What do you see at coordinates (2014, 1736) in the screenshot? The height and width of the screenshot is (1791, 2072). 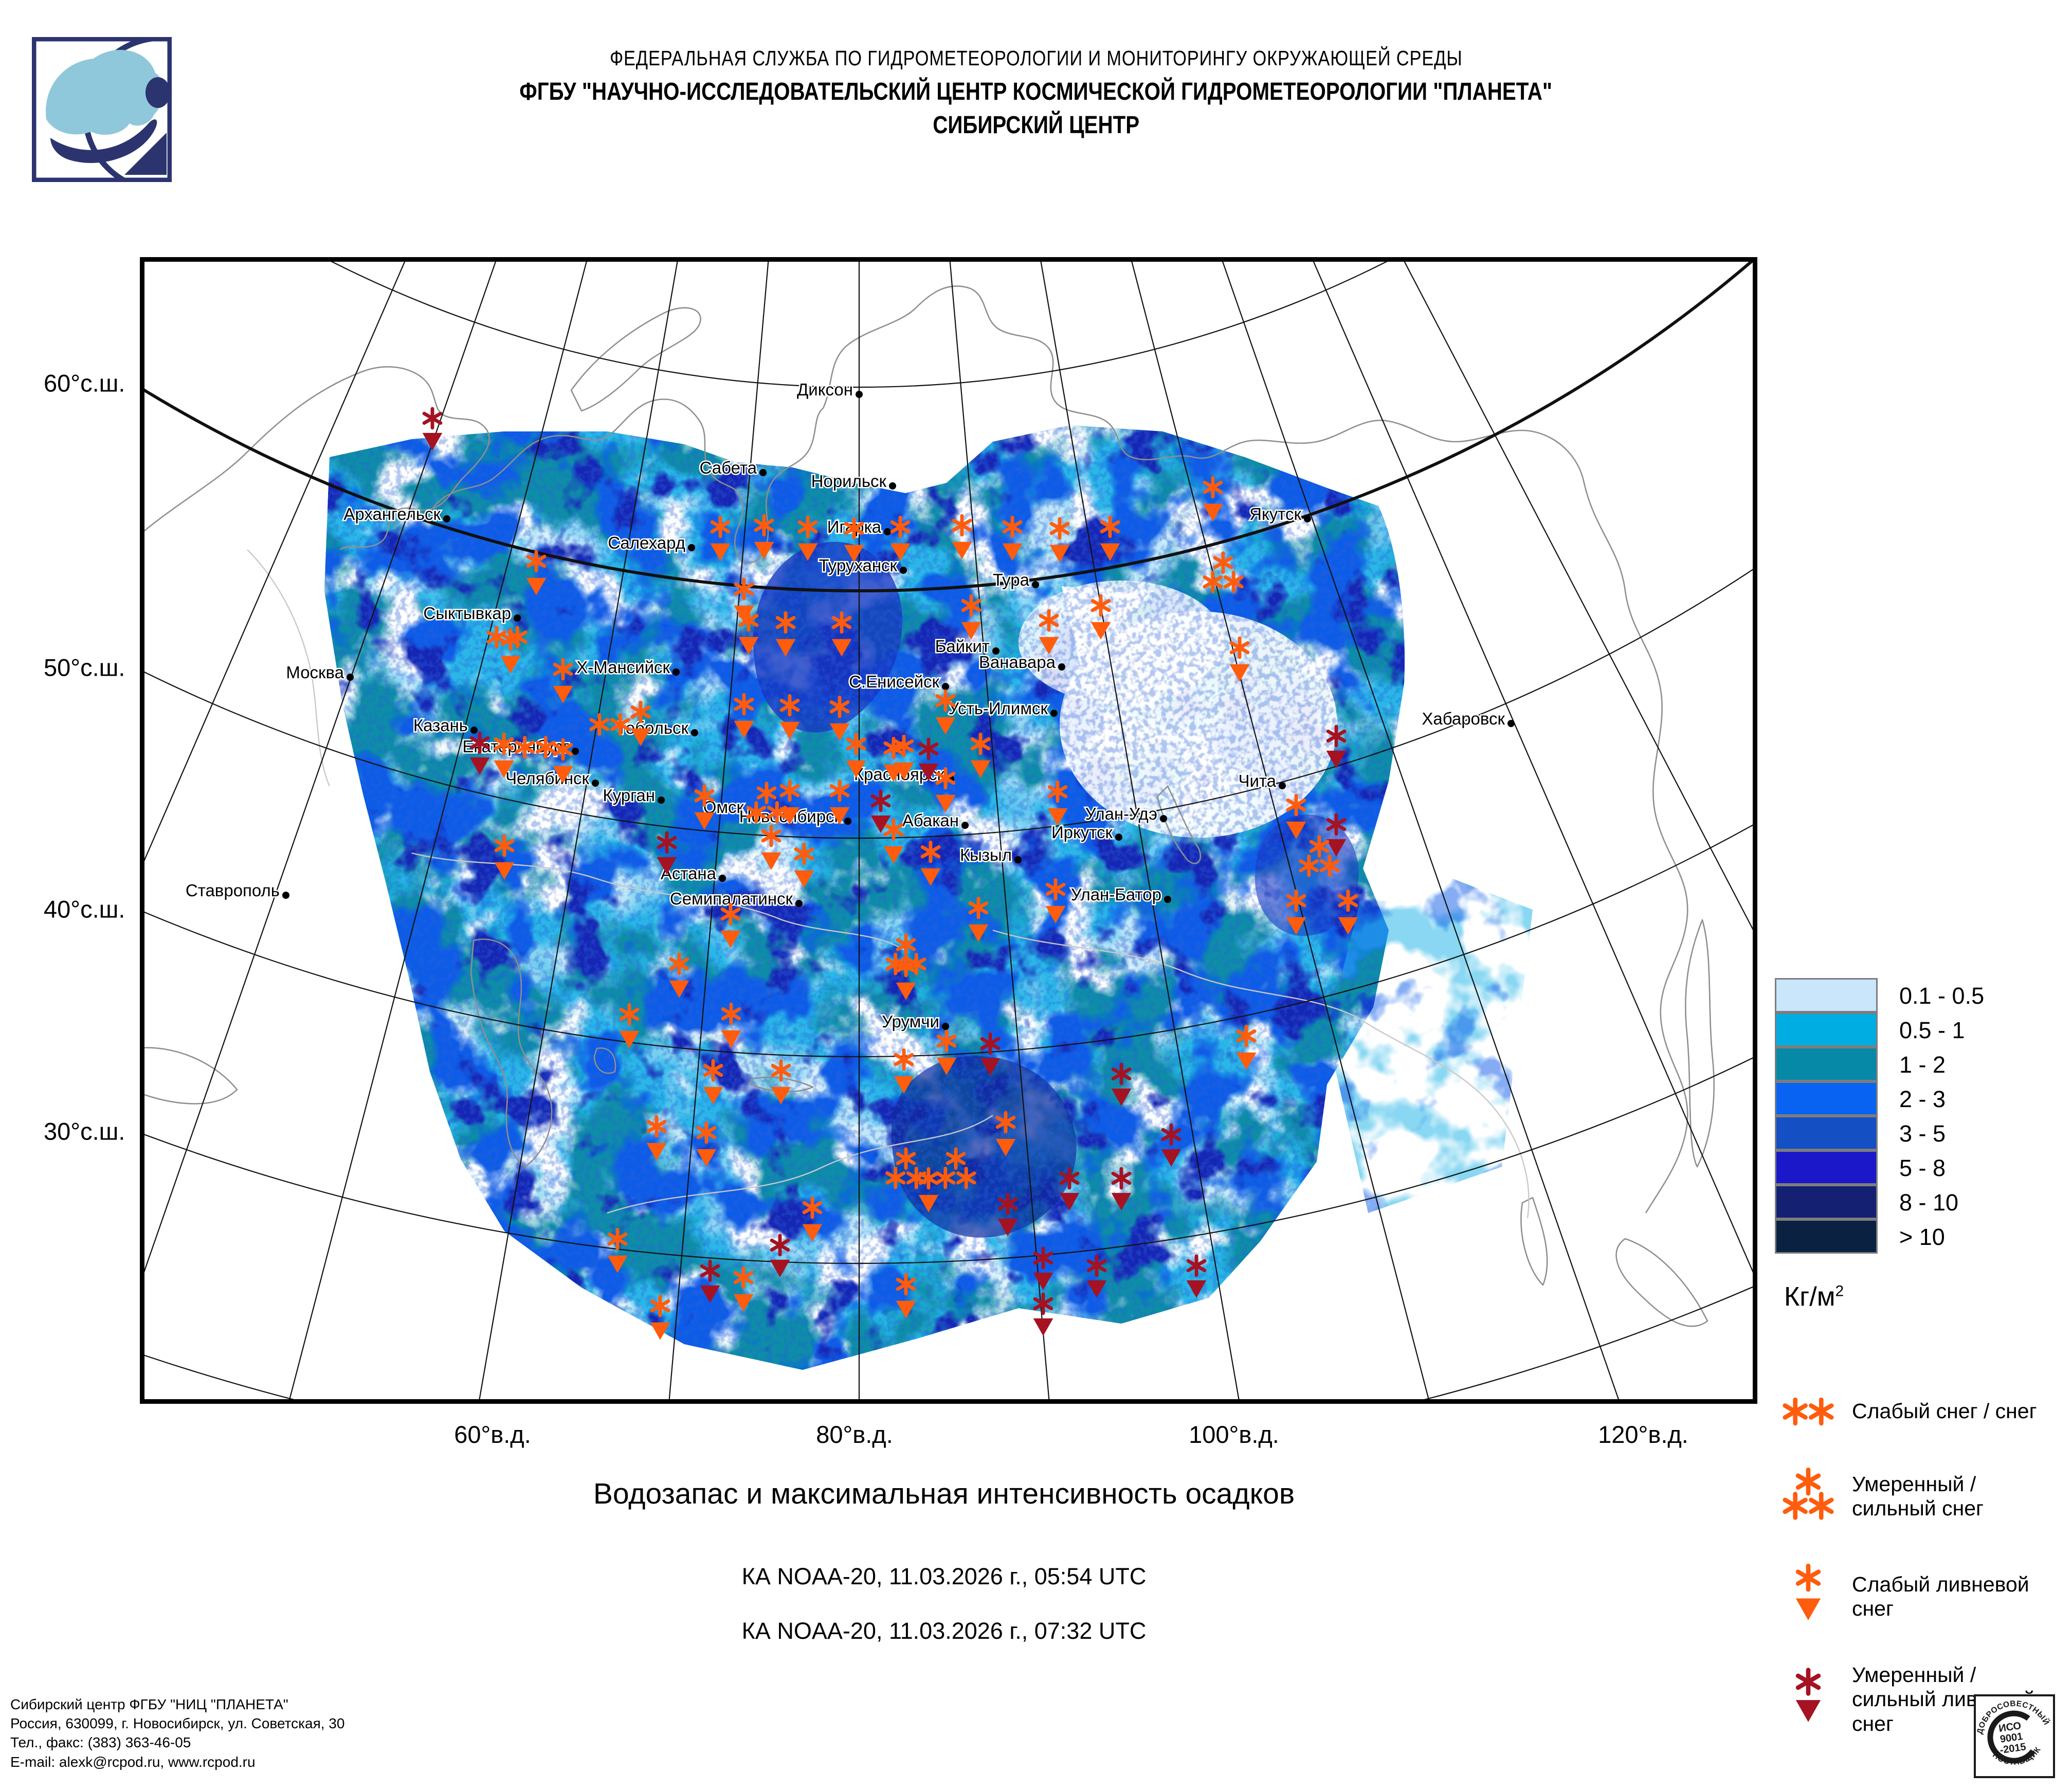 I see `iso-9001-stamp: ДОБРОСОВЕСТНЫЙ ПОСТАВЩИК ИСО 9001 -2015` at bounding box center [2014, 1736].